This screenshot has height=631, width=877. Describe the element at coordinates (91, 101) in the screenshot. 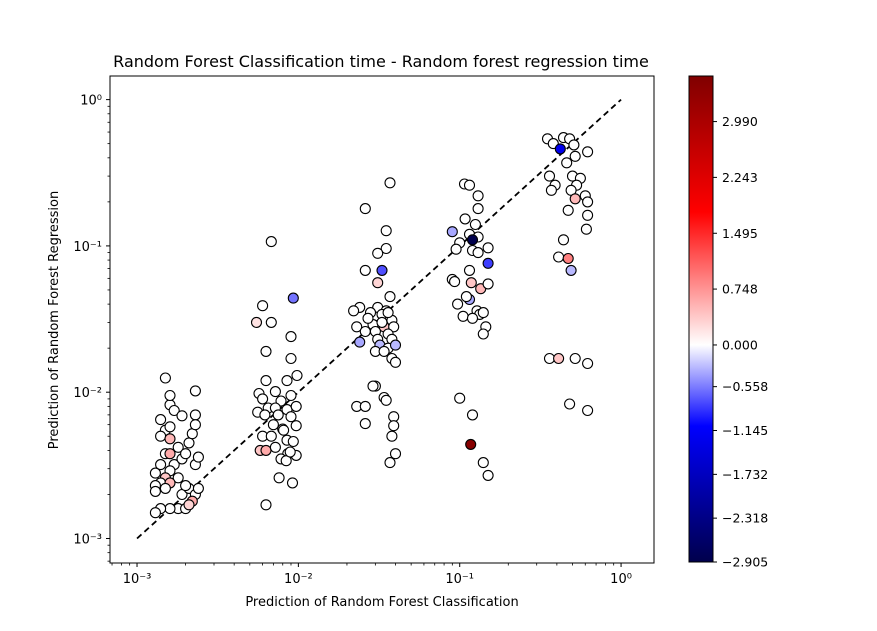

I see `y-tick-label: 10⁰` at that location.